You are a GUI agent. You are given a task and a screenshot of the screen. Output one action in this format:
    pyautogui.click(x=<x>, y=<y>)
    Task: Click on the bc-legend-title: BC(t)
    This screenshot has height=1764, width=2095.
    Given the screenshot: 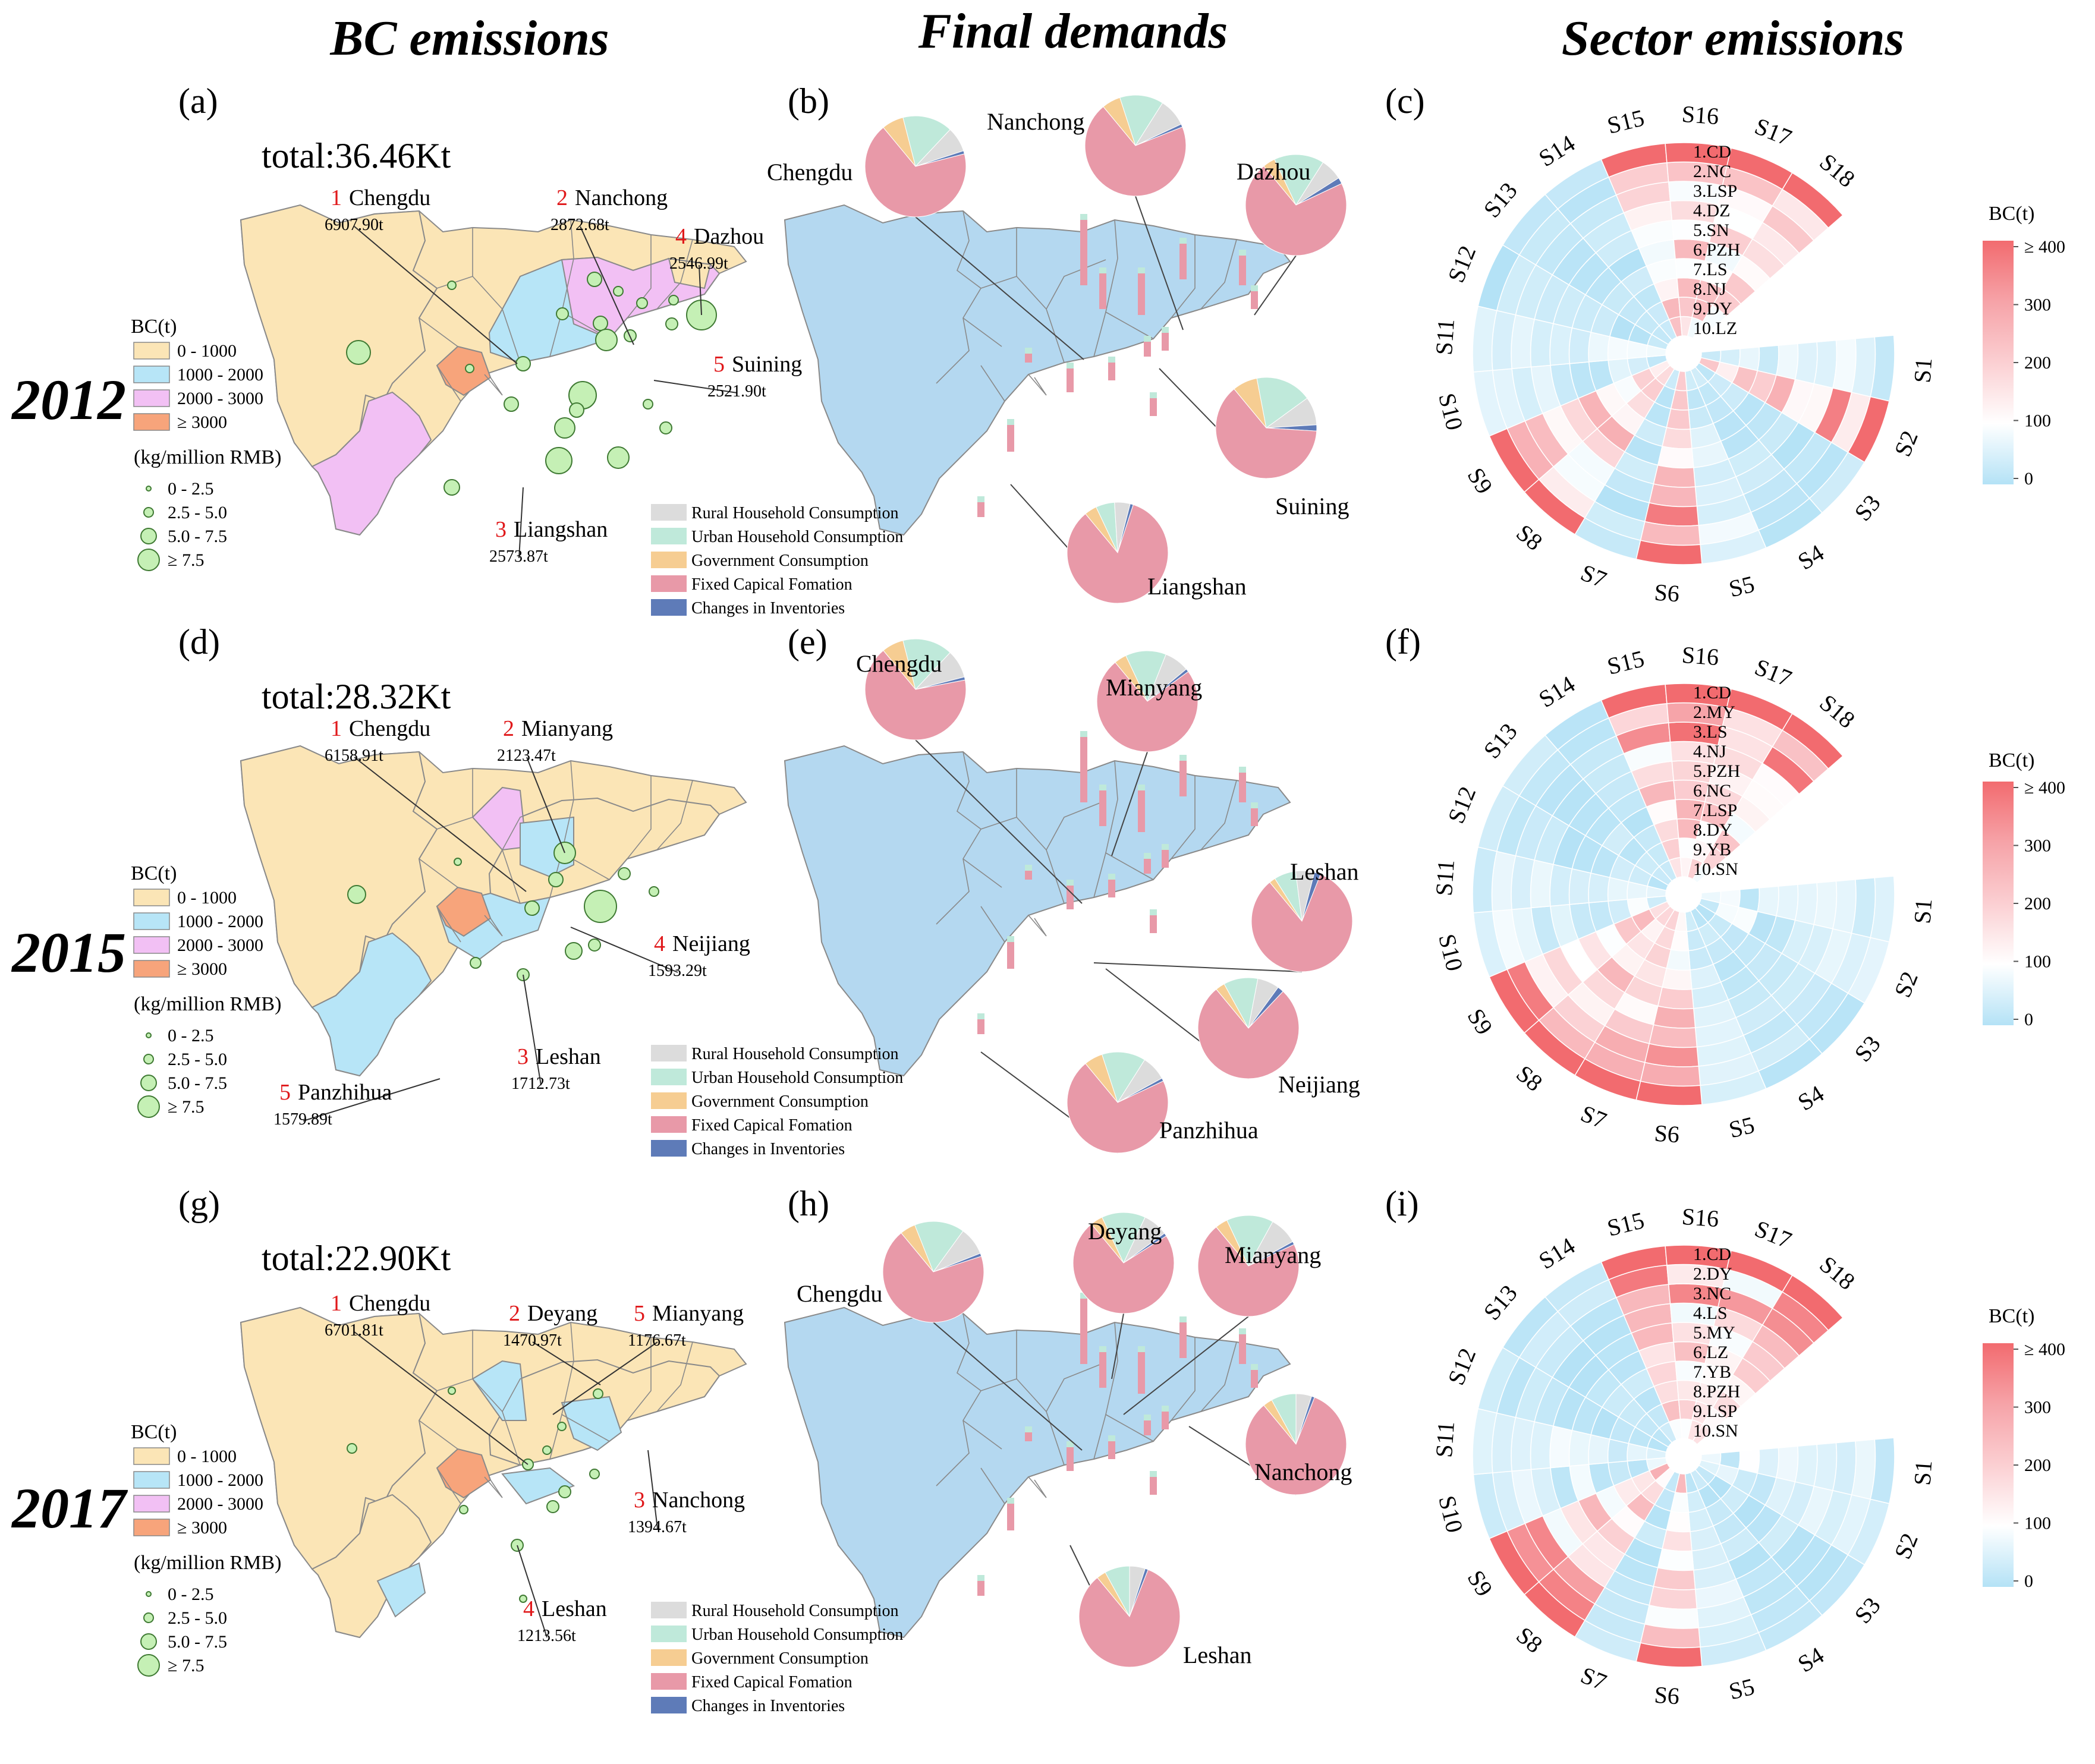 What is the action you would take?
    pyautogui.click(x=154, y=327)
    